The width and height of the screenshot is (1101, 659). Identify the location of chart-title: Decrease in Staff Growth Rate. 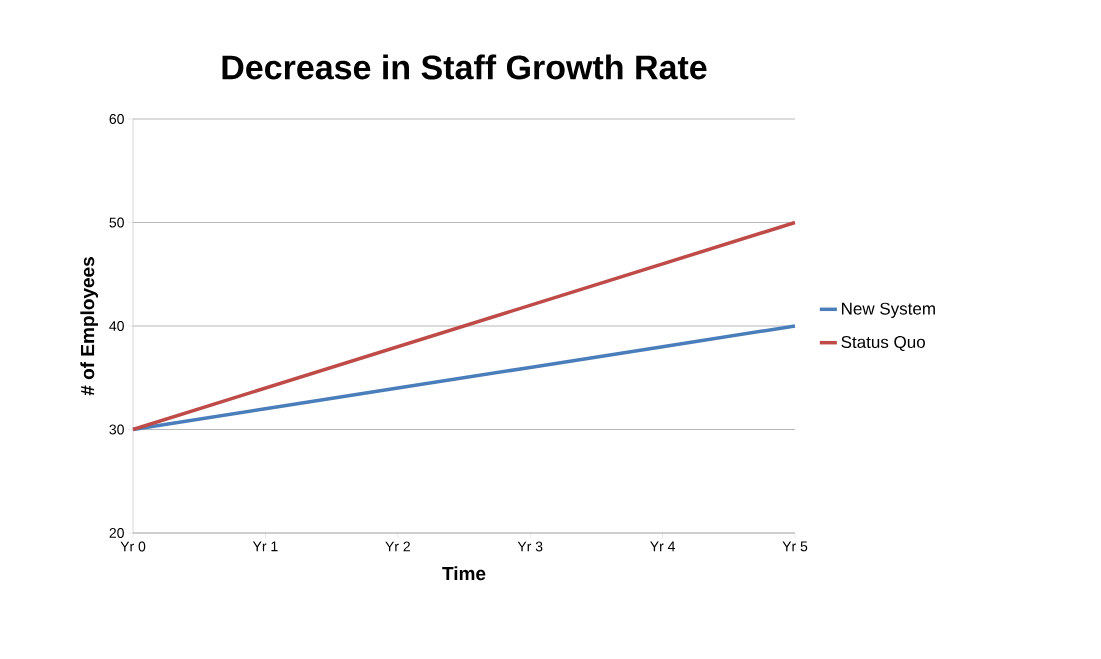
(464, 67).